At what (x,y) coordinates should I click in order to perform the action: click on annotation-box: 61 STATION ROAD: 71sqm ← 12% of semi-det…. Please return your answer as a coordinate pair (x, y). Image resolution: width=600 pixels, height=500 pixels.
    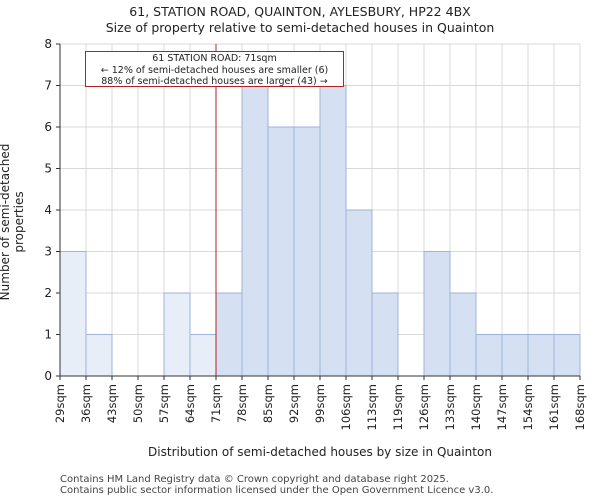
    Looking at the image, I should click on (214, 69).